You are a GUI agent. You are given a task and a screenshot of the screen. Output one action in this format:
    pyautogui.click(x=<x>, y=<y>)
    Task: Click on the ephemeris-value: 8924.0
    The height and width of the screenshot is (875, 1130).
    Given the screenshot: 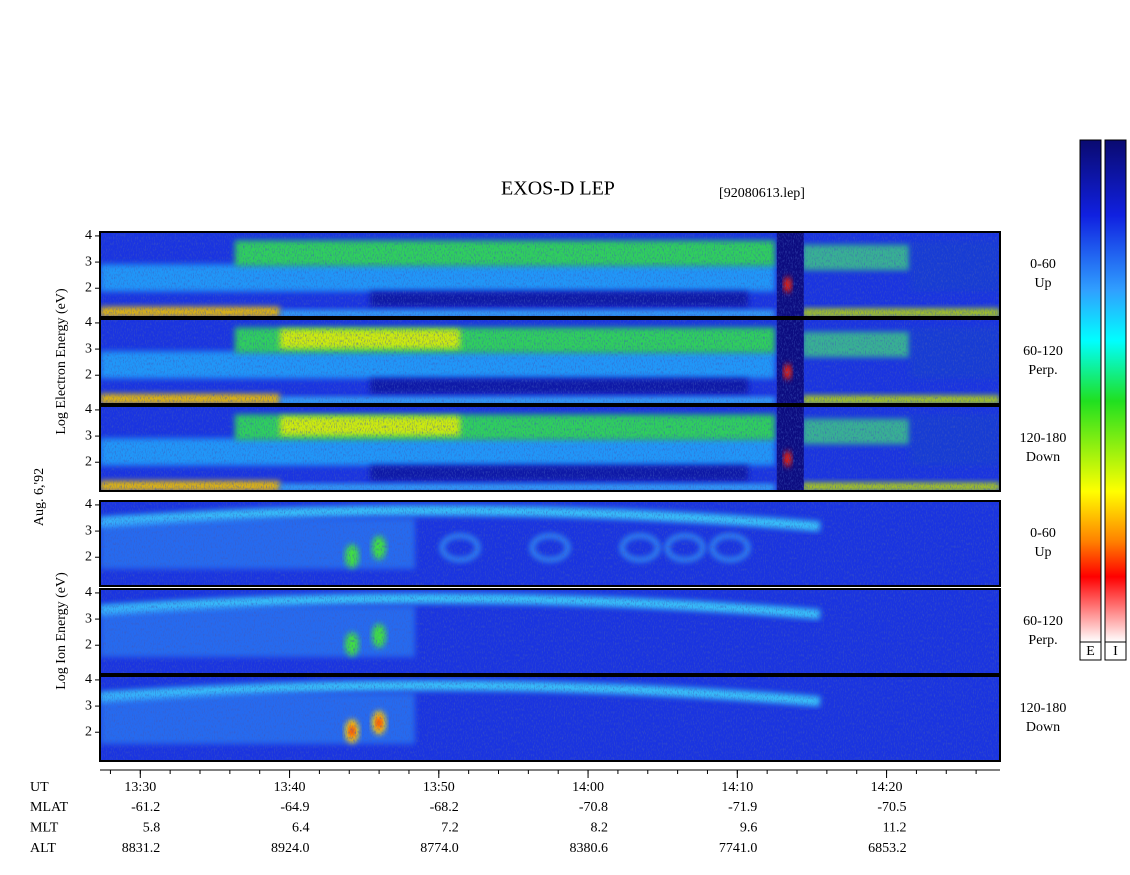 What is the action you would take?
    pyautogui.click(x=290, y=848)
    